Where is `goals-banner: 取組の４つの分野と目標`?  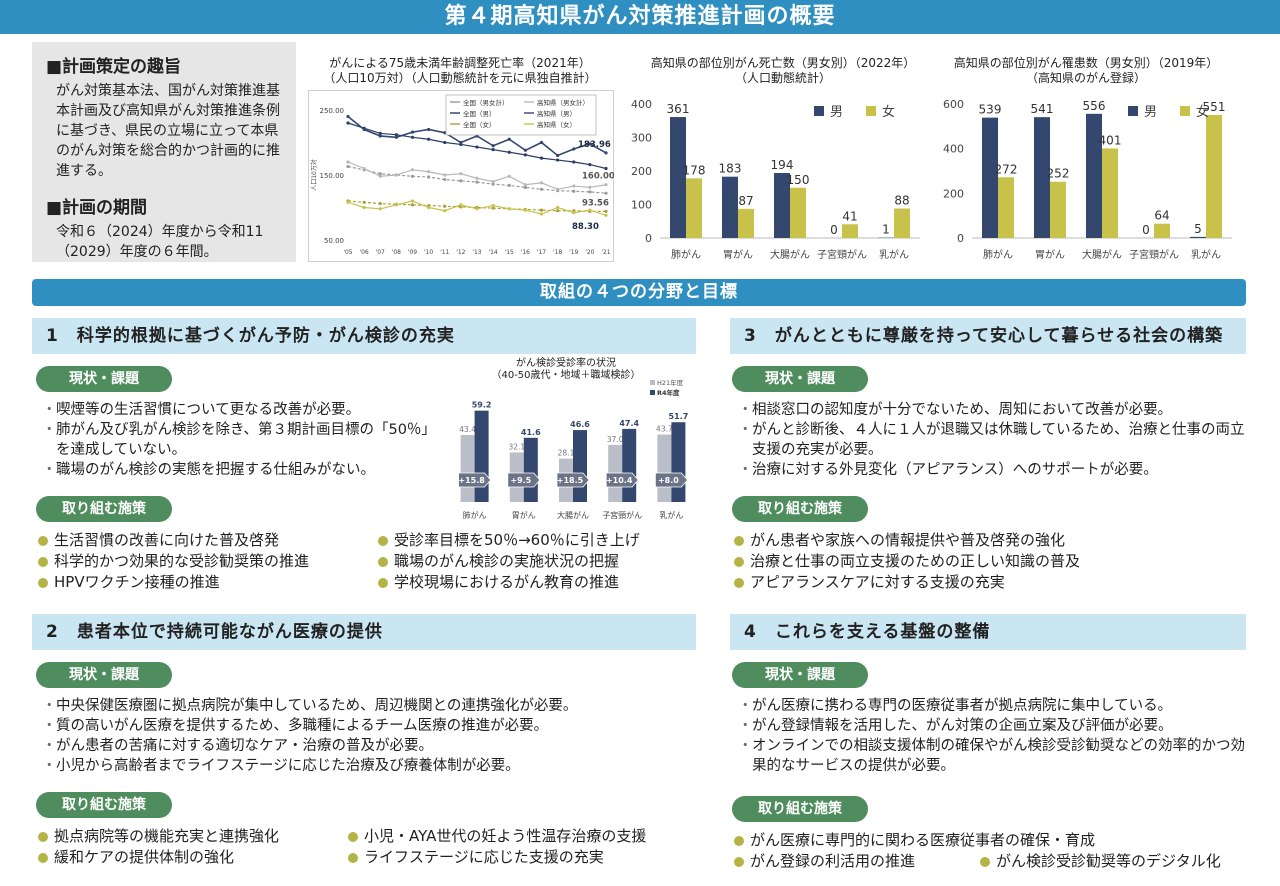
goals-banner: 取組の４つの分野と目標 is located at coordinates (639, 292).